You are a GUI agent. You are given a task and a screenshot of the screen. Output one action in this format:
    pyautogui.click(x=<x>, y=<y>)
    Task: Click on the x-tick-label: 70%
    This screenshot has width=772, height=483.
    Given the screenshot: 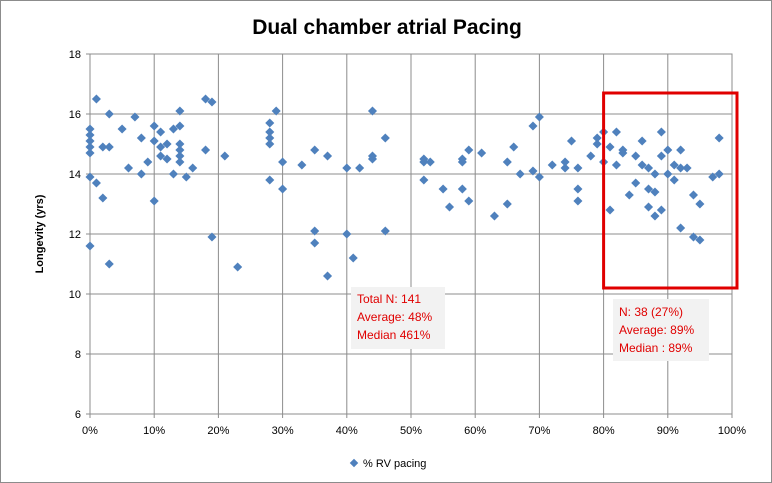 What is the action you would take?
    pyautogui.click(x=539, y=431)
    